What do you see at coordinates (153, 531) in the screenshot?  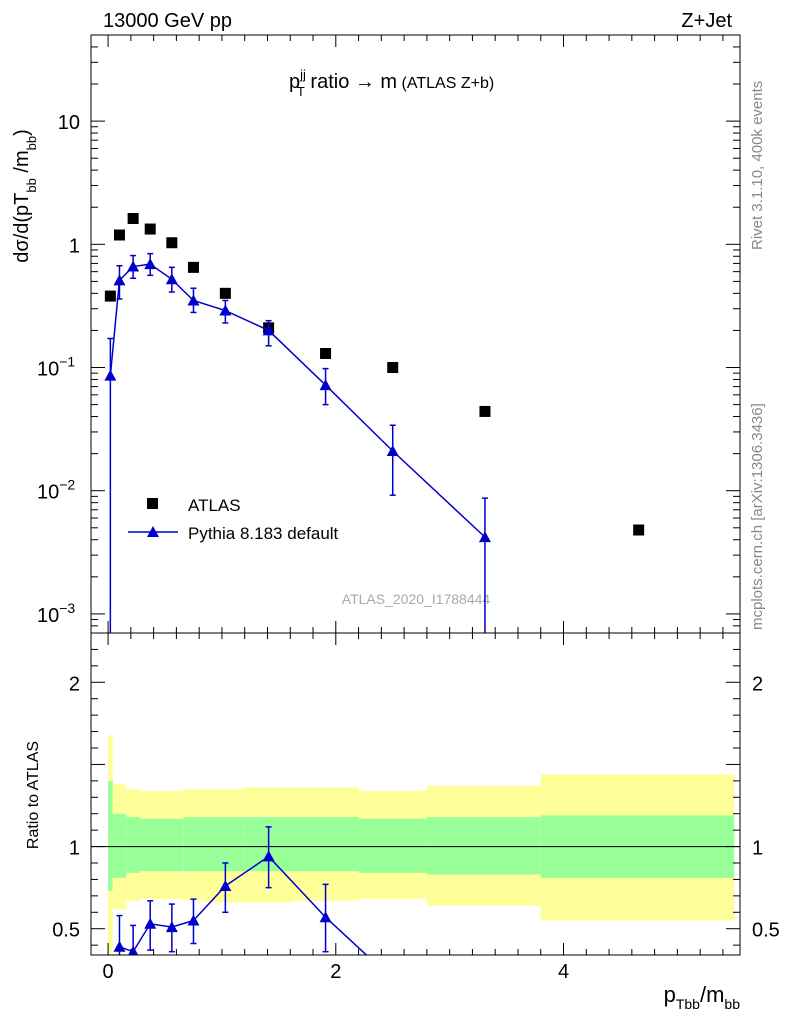 I see `legend-mc-marker` at bounding box center [153, 531].